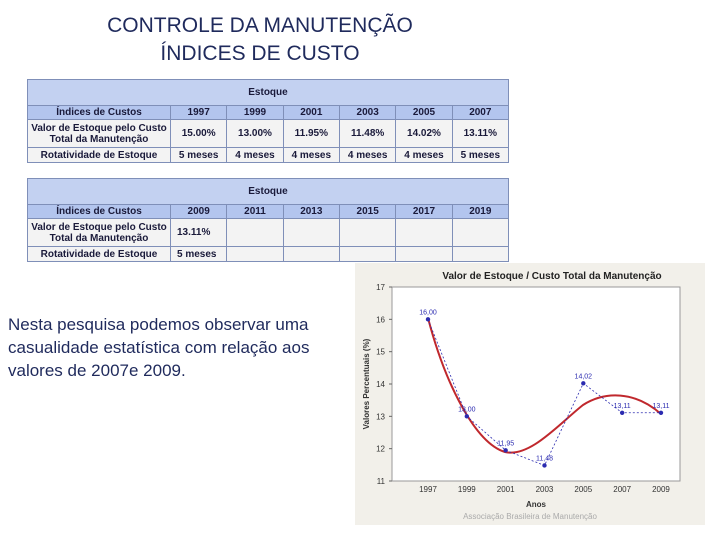 The height and width of the screenshot is (540, 720). What do you see at coordinates (380, 287) in the screenshot?
I see `y-tick-label: 17` at bounding box center [380, 287].